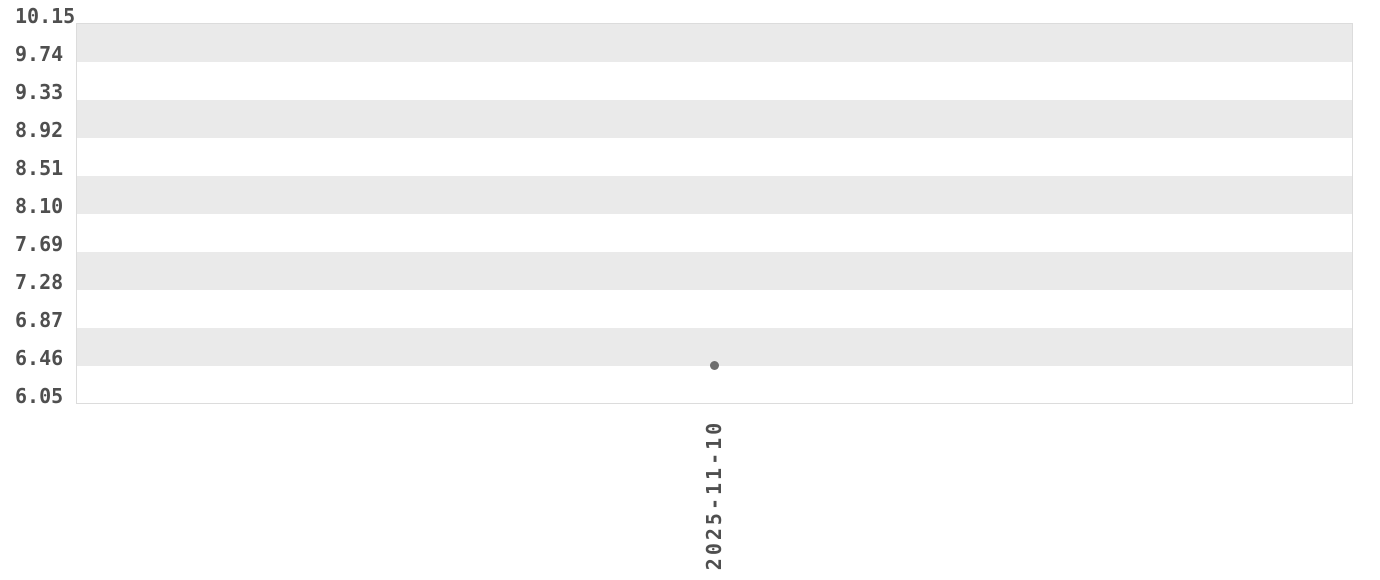 The image size is (1380, 580). Describe the element at coordinates (45, 16) in the screenshot. I see `y-tick-label: 10.15` at that location.